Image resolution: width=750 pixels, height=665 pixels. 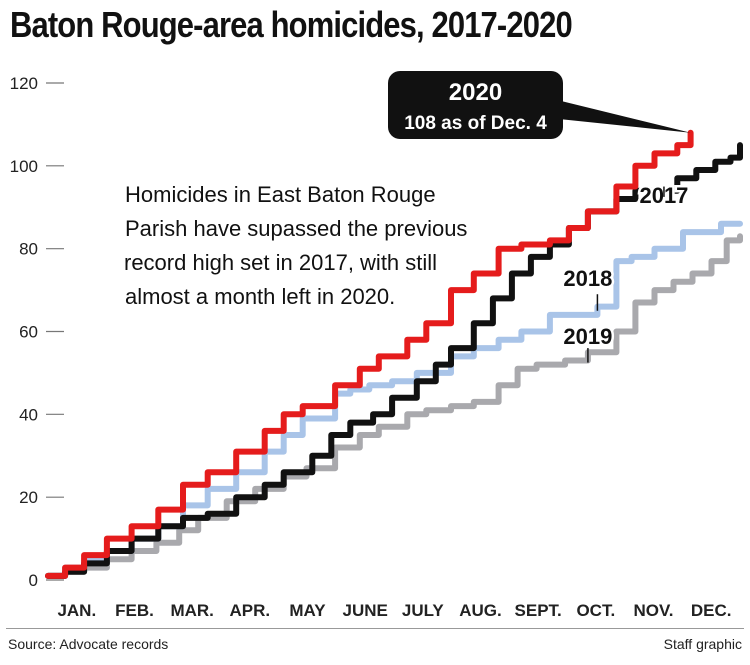 What do you see at coordinates (88, 644) in the screenshot?
I see `source-note: Source: Advocate records` at bounding box center [88, 644].